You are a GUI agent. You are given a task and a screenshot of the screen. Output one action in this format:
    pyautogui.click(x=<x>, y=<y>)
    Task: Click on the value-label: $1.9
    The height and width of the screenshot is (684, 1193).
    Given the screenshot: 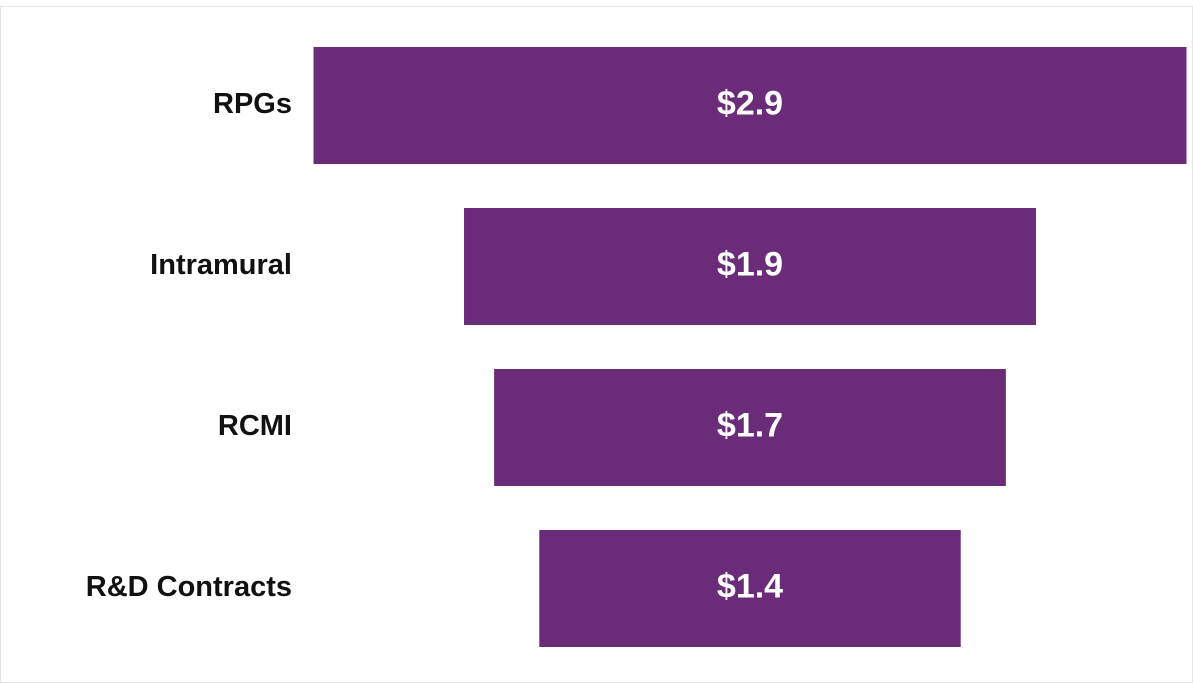 What is the action you would take?
    pyautogui.click(x=750, y=264)
    